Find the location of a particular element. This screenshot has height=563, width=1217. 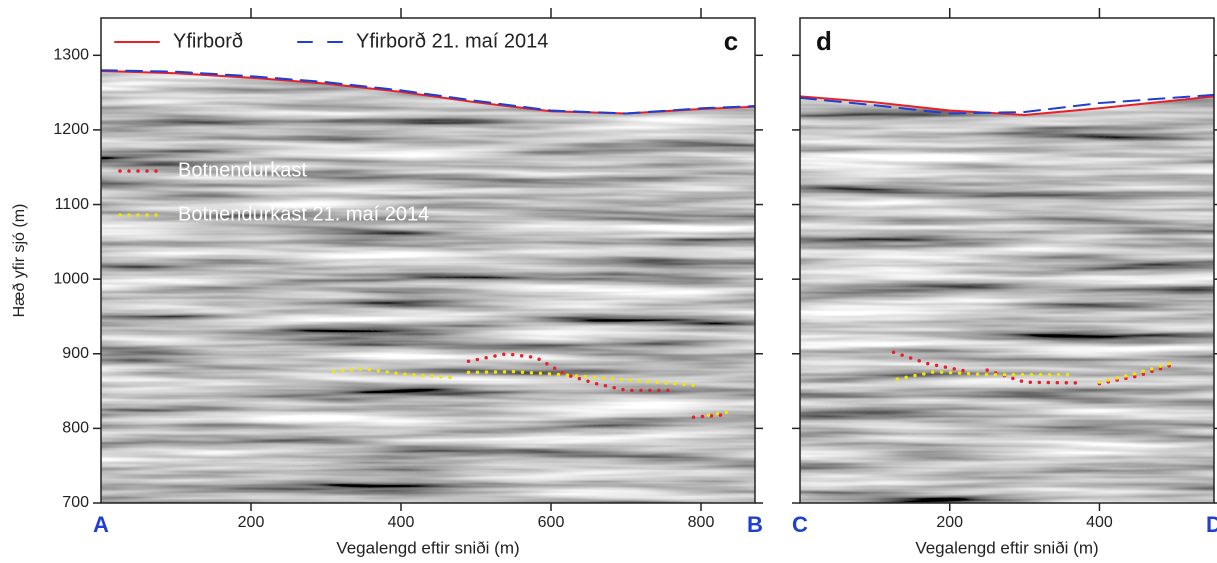

legend-label: Botnendurkast 21. maí 2014 is located at coordinates (303, 214).